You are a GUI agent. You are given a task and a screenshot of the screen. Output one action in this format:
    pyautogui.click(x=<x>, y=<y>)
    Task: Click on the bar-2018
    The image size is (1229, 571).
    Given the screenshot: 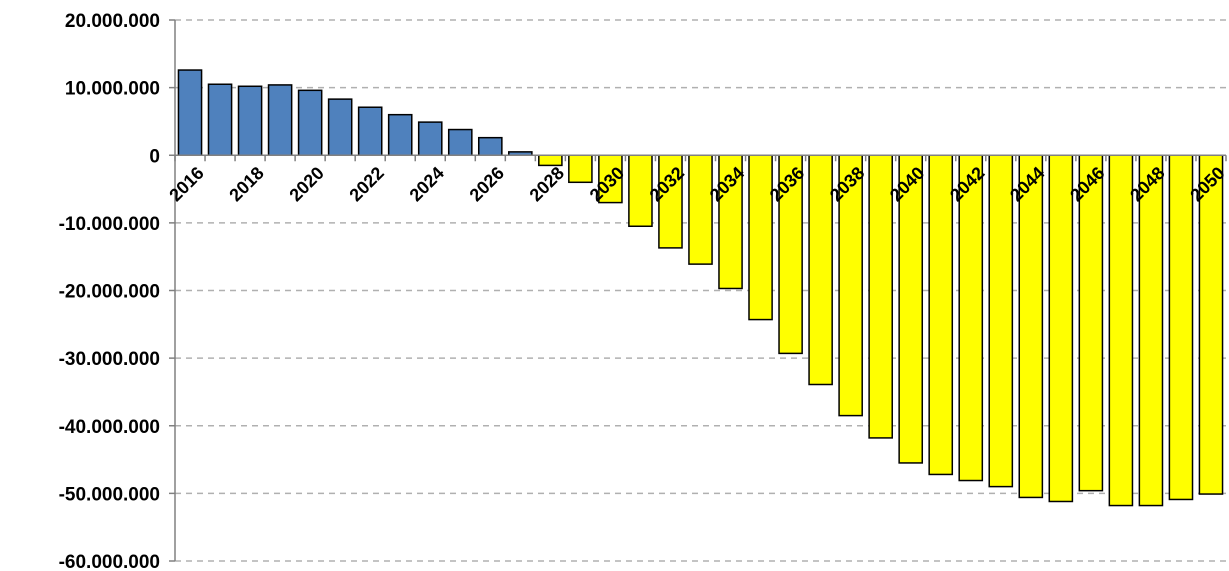 What is the action you would take?
    pyautogui.click(x=250, y=120)
    